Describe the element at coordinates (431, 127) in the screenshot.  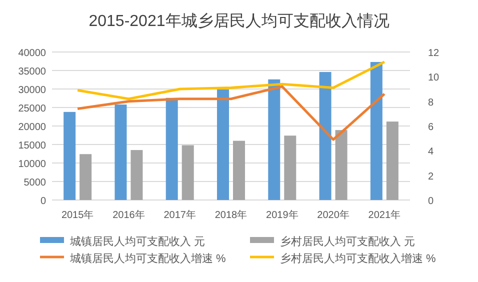
I see `y2-tick-label: 6` at that location.